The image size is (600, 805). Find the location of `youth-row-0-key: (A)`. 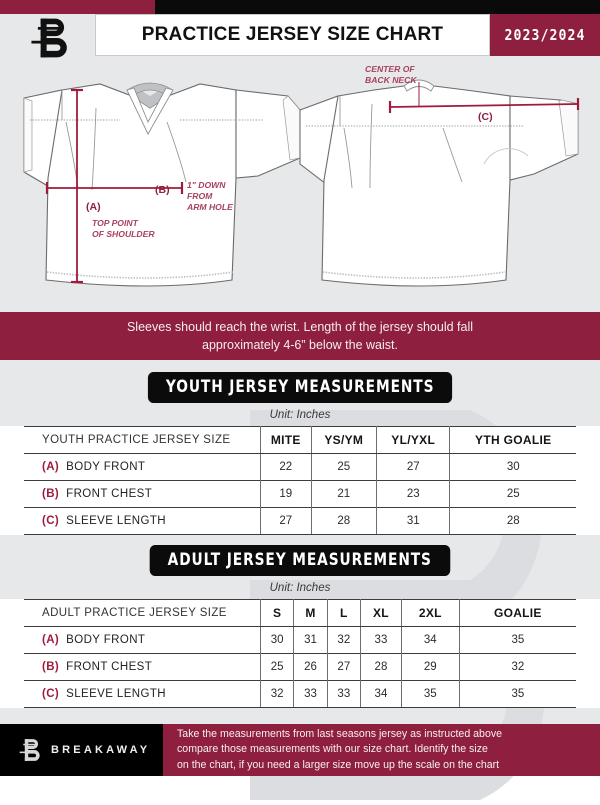

youth-row-0-key: (A) is located at coordinates (51, 467).